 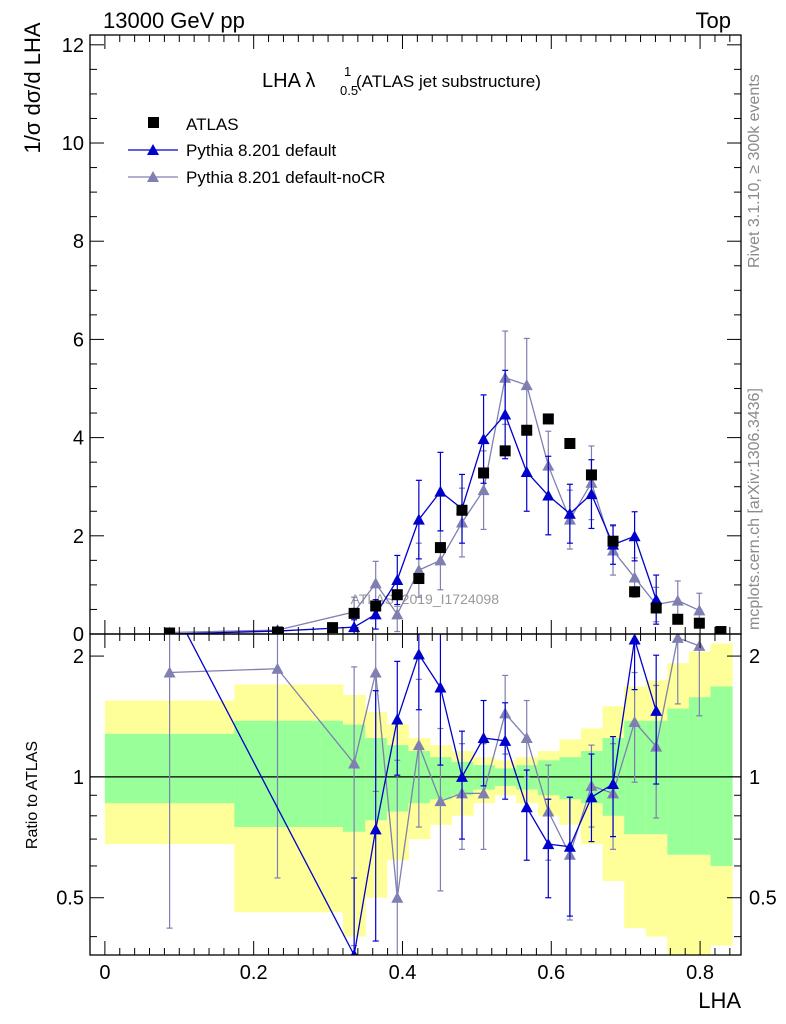 I want to click on top-ytick-label: 4, so click(x=78, y=439).